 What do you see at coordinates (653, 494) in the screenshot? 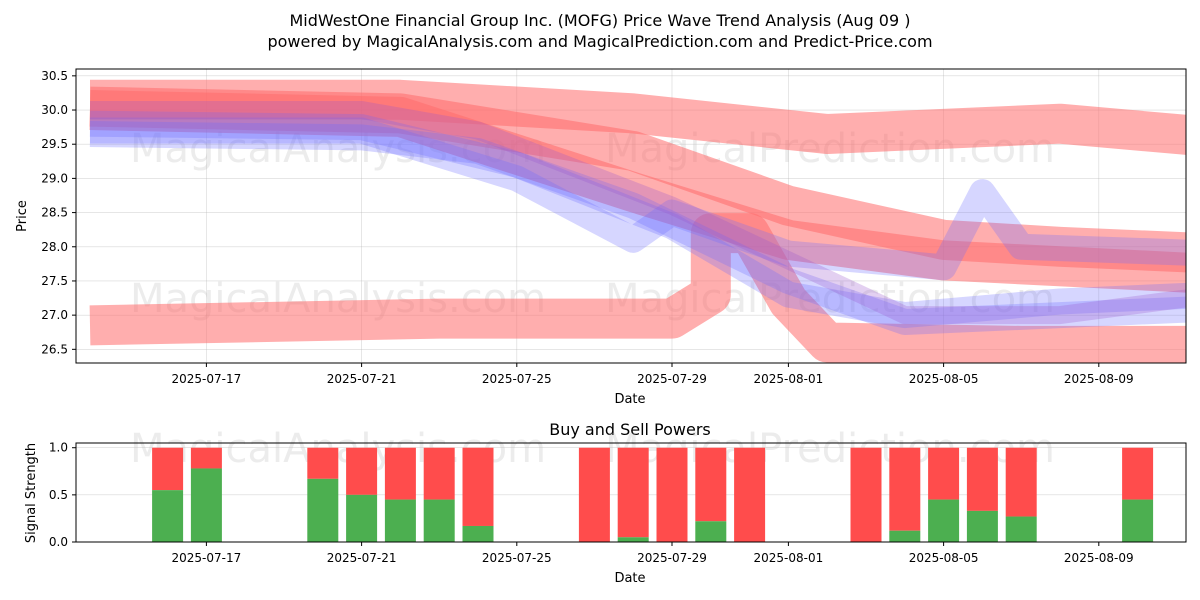
I see `signal-bars` at bounding box center [653, 494].